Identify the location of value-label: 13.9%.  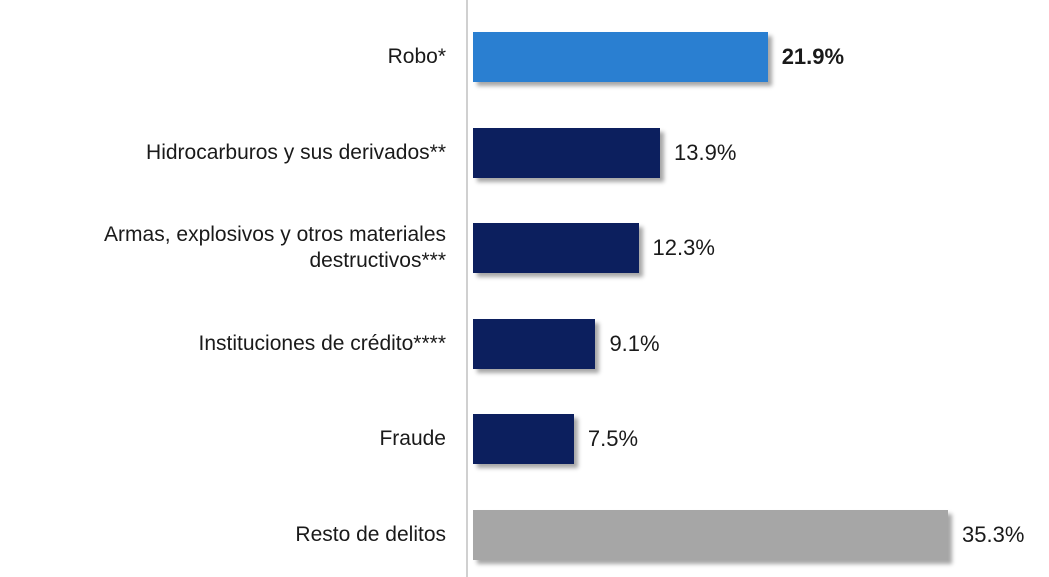
(705, 152).